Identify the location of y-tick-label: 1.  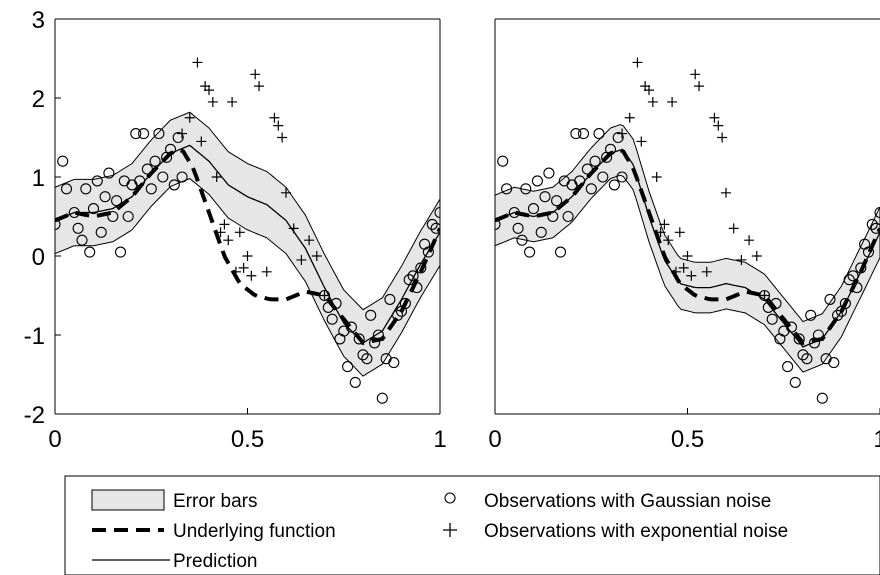
(38, 178).